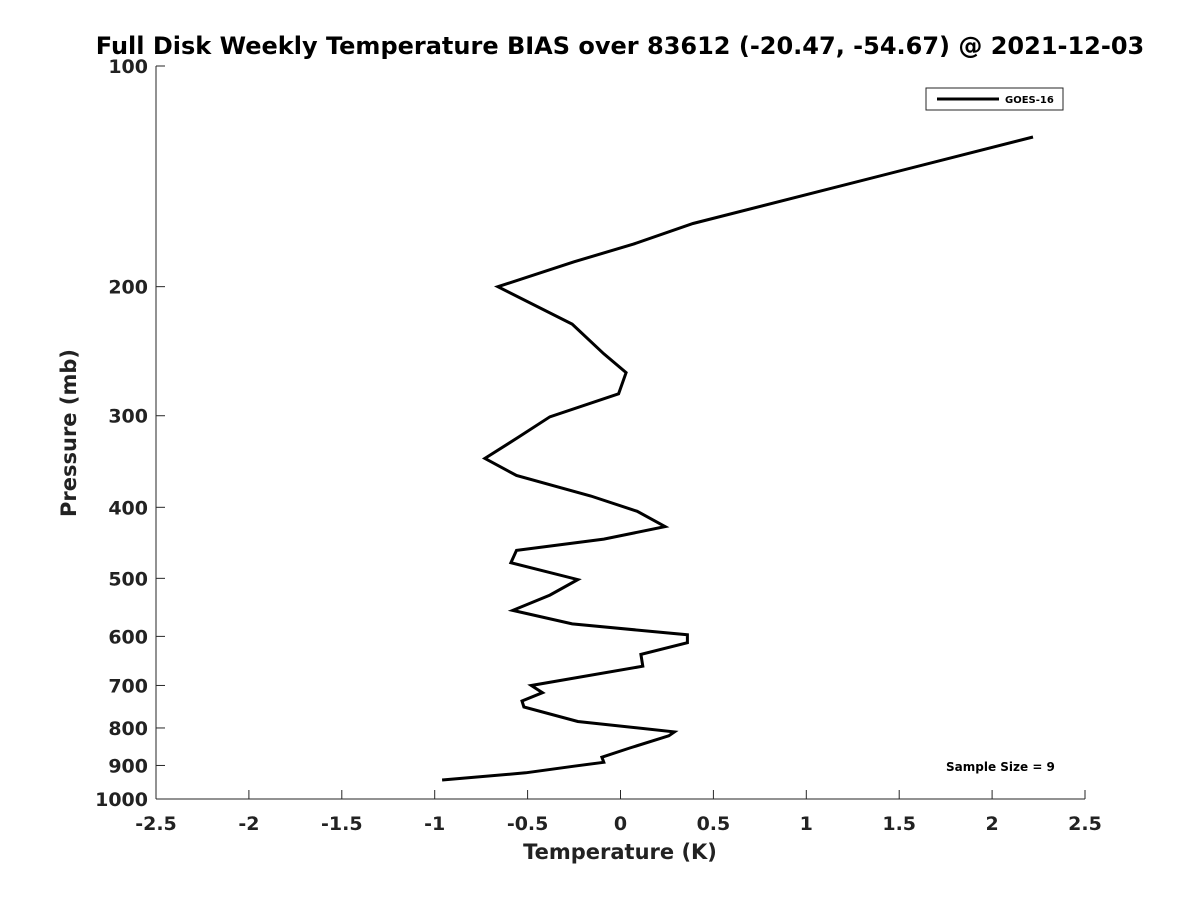 This screenshot has width=1200, height=900. I want to click on x-tick-label: -0.5, so click(528, 824).